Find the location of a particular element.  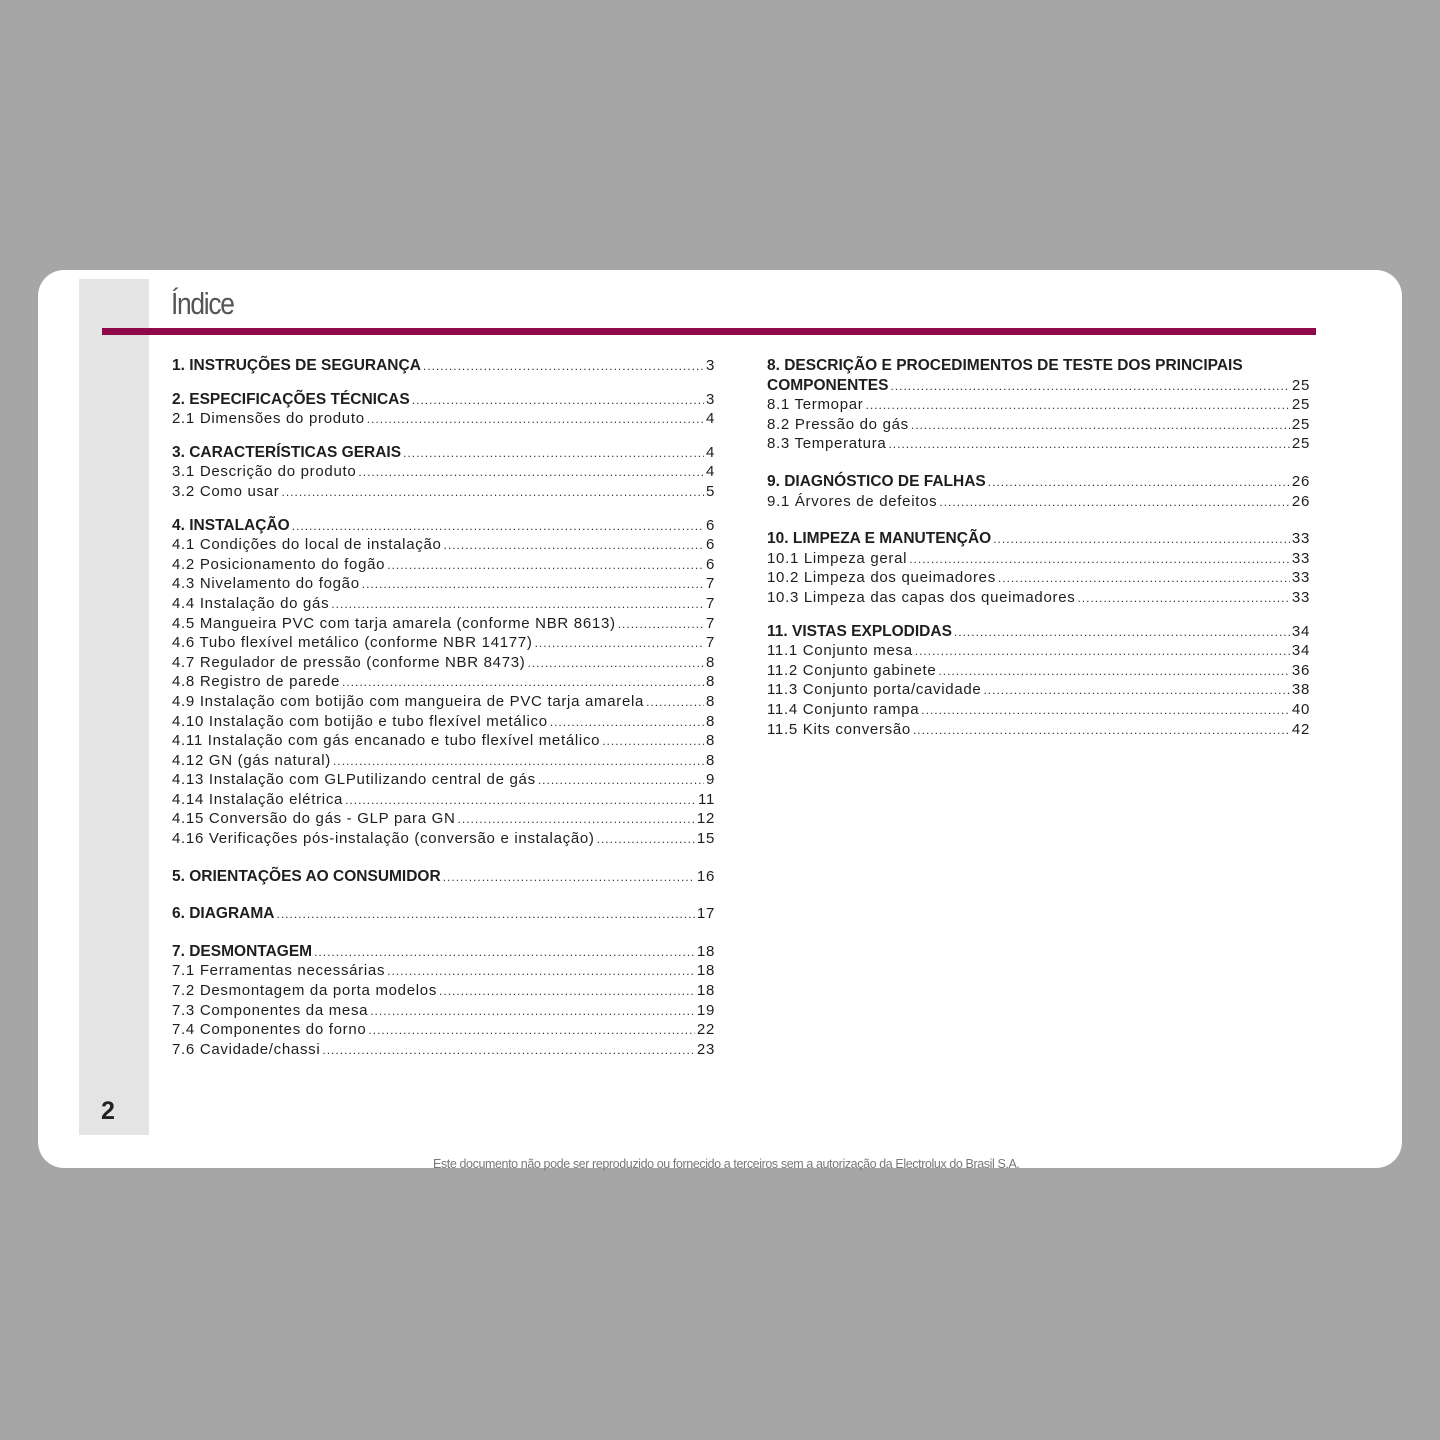

toc-entry-label: 11.3 Conjunto porta/cavidade is located at coordinates (874, 690).